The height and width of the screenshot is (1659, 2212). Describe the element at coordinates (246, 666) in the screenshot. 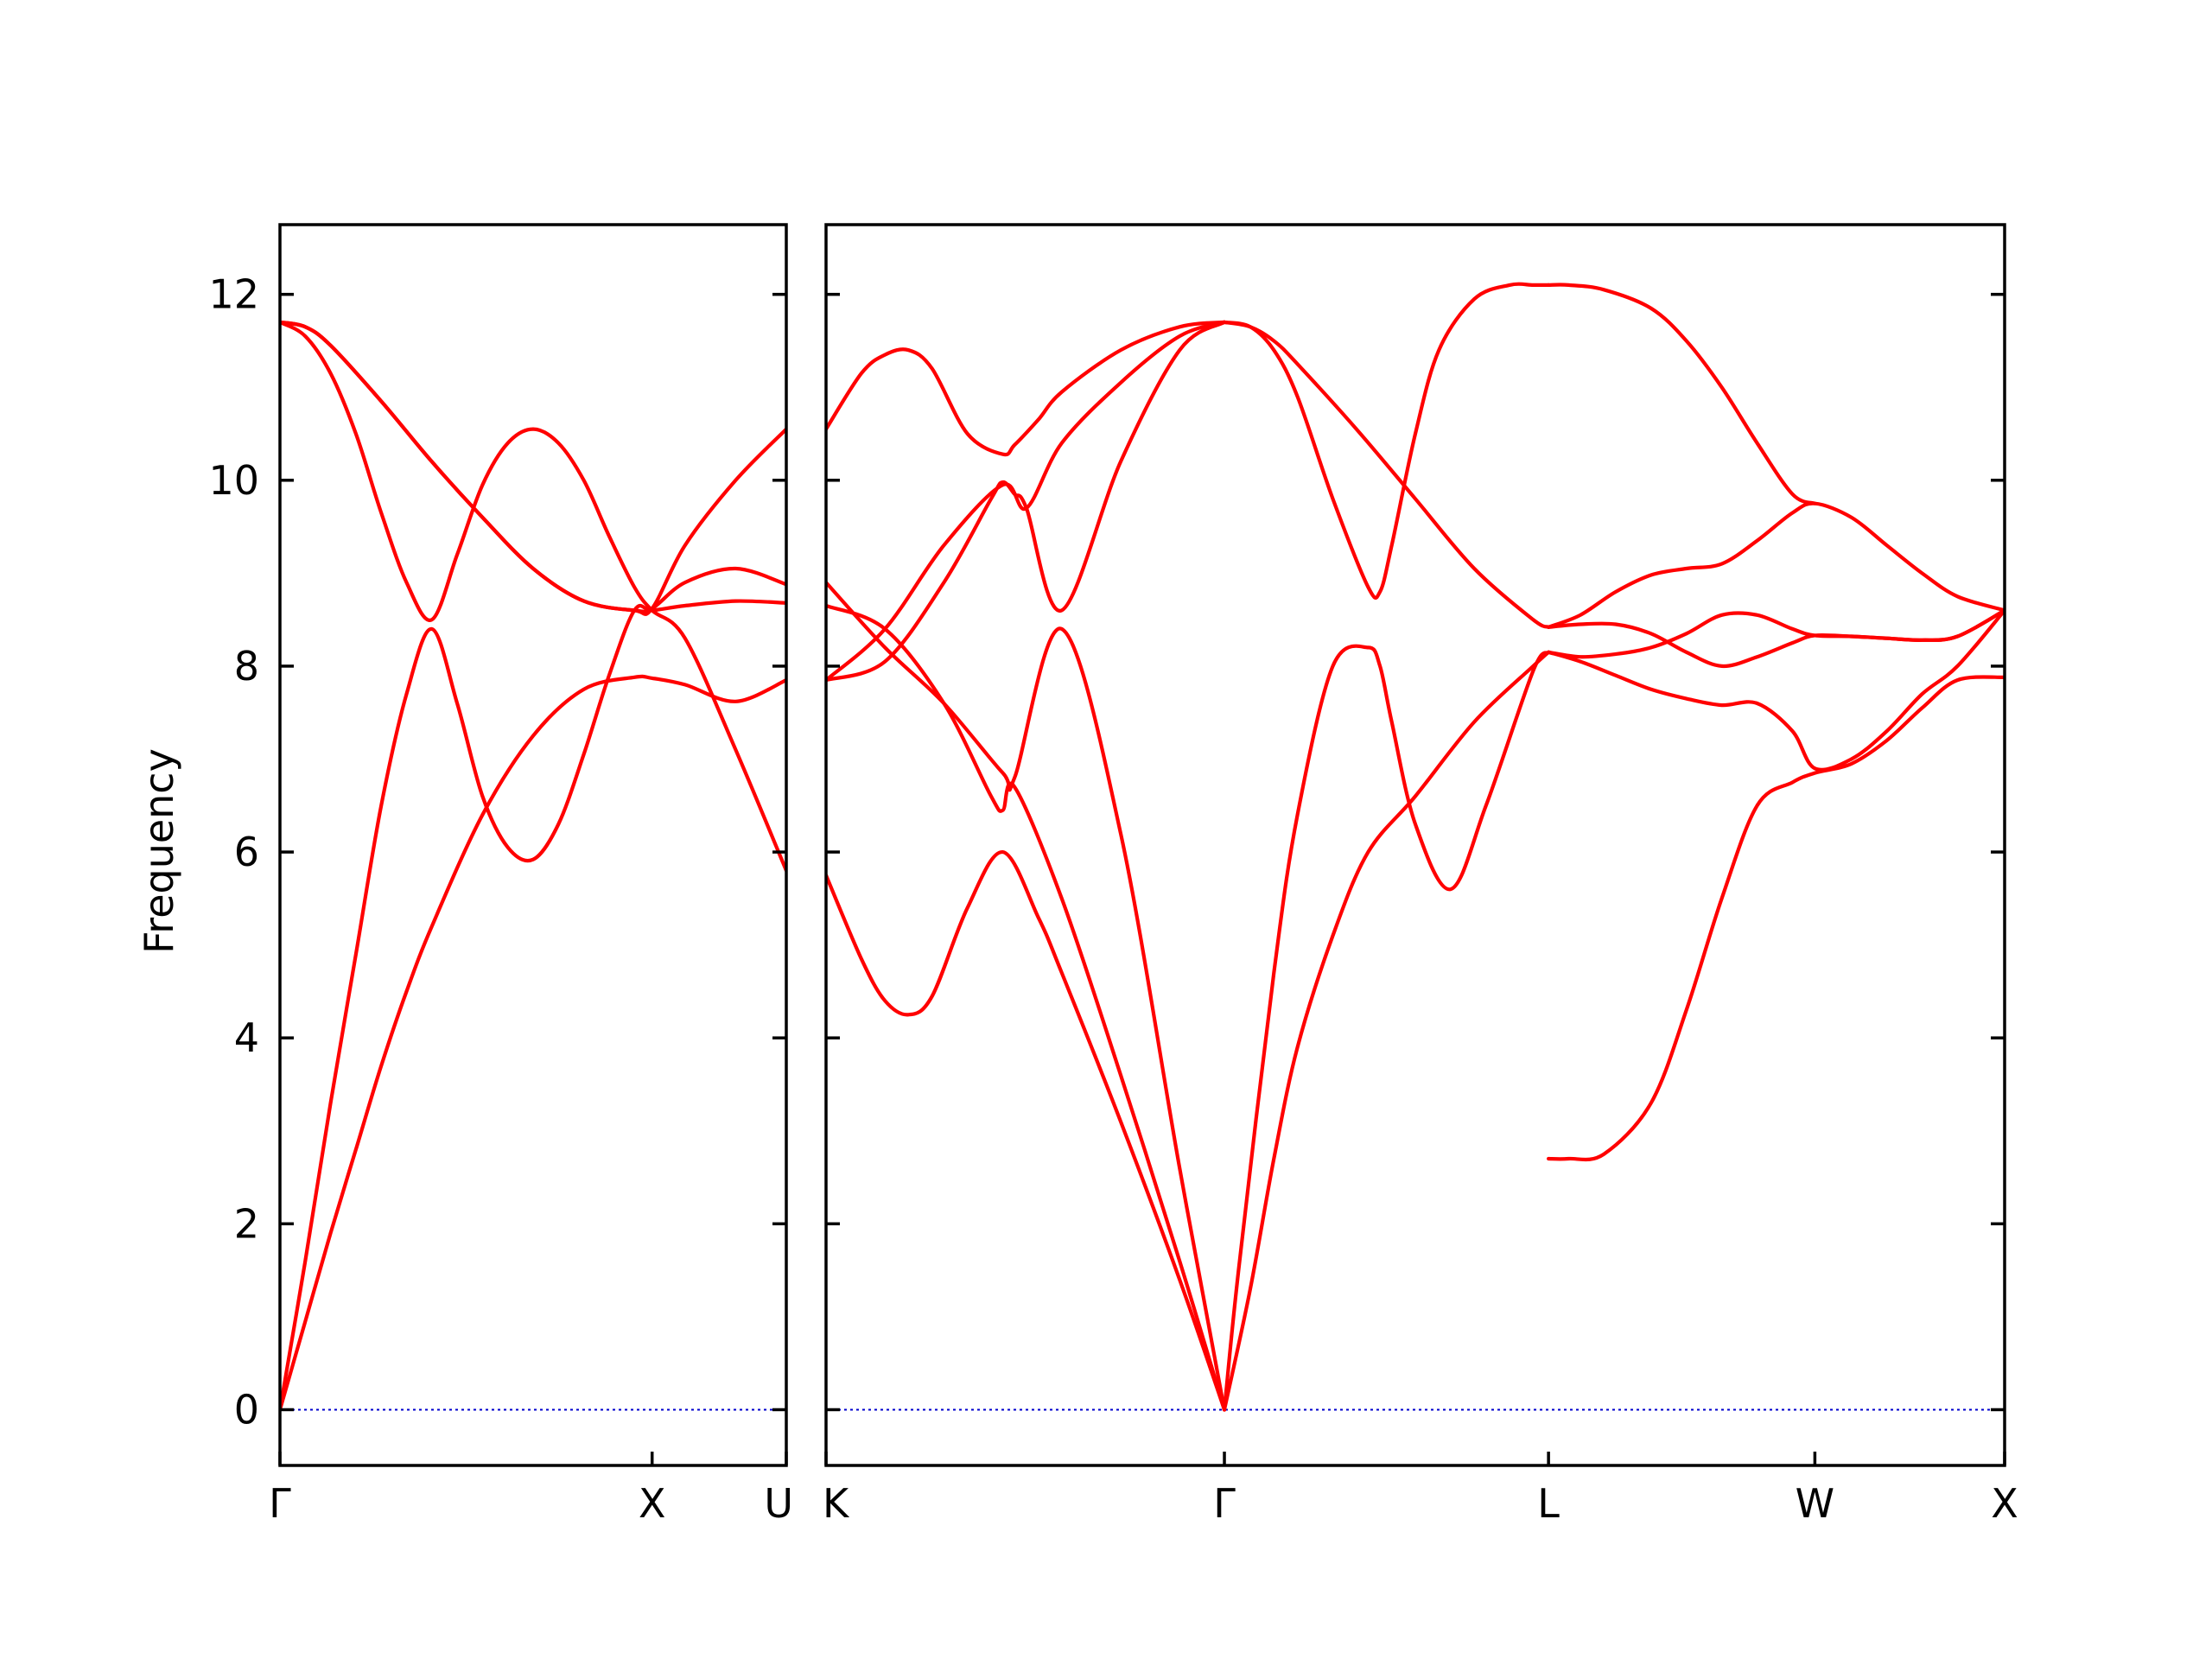

I see `y-tick-label: 8` at that location.